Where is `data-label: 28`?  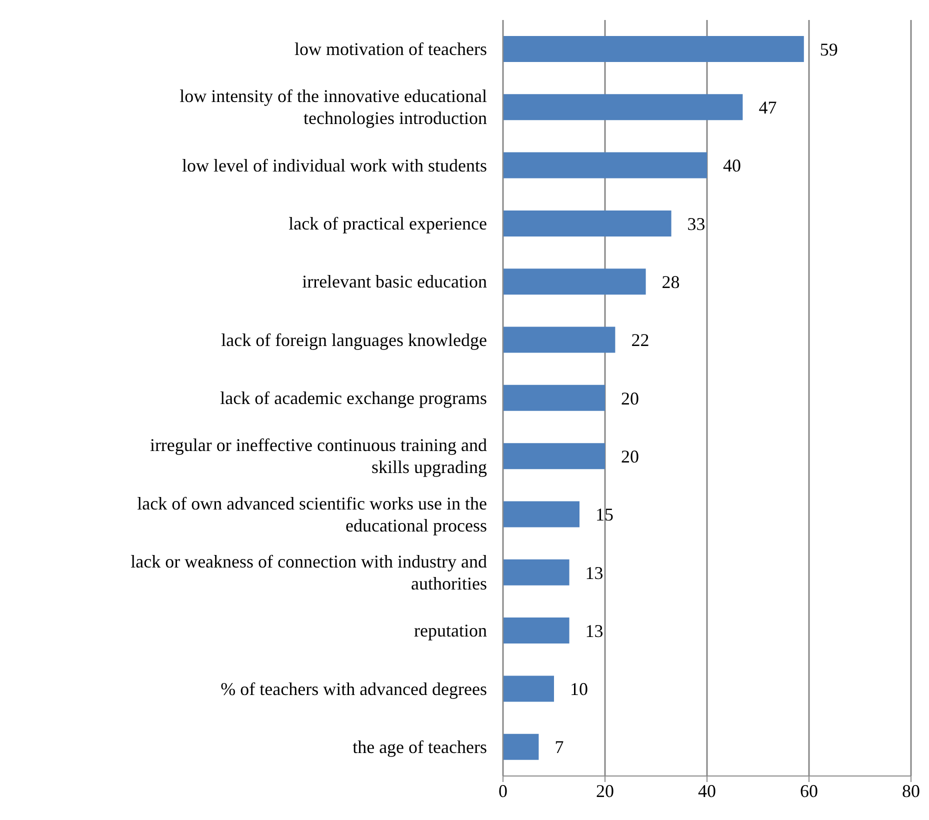
data-label: 28 is located at coordinates (671, 282).